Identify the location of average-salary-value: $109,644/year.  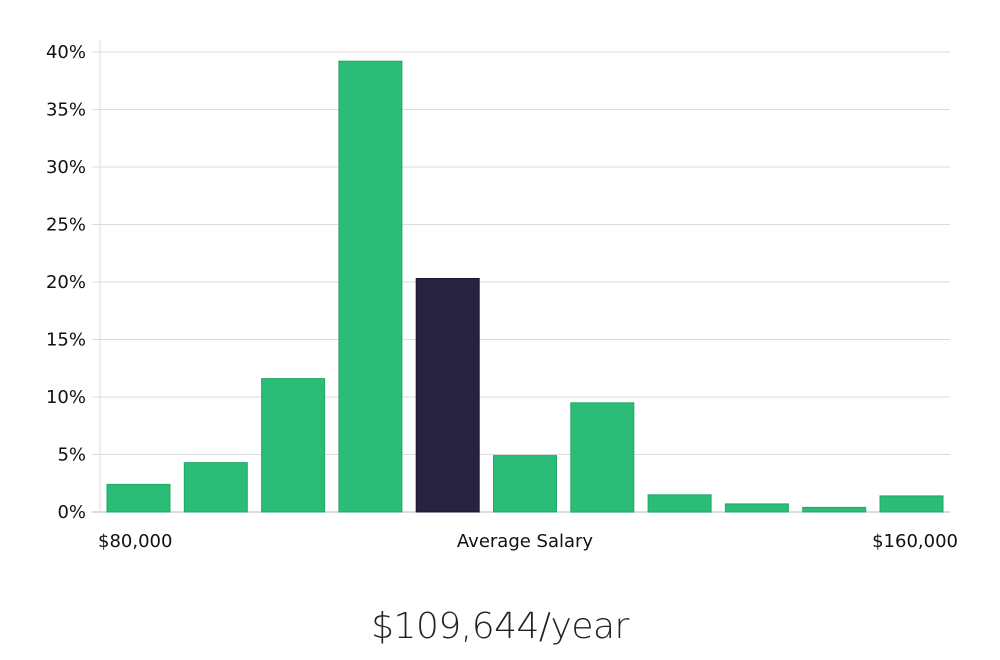
(500, 626).